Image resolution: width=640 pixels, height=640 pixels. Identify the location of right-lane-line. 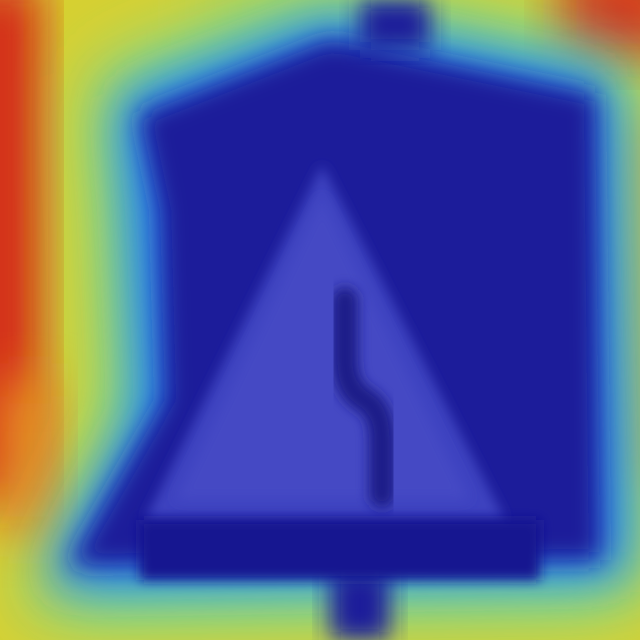
(363, 397).